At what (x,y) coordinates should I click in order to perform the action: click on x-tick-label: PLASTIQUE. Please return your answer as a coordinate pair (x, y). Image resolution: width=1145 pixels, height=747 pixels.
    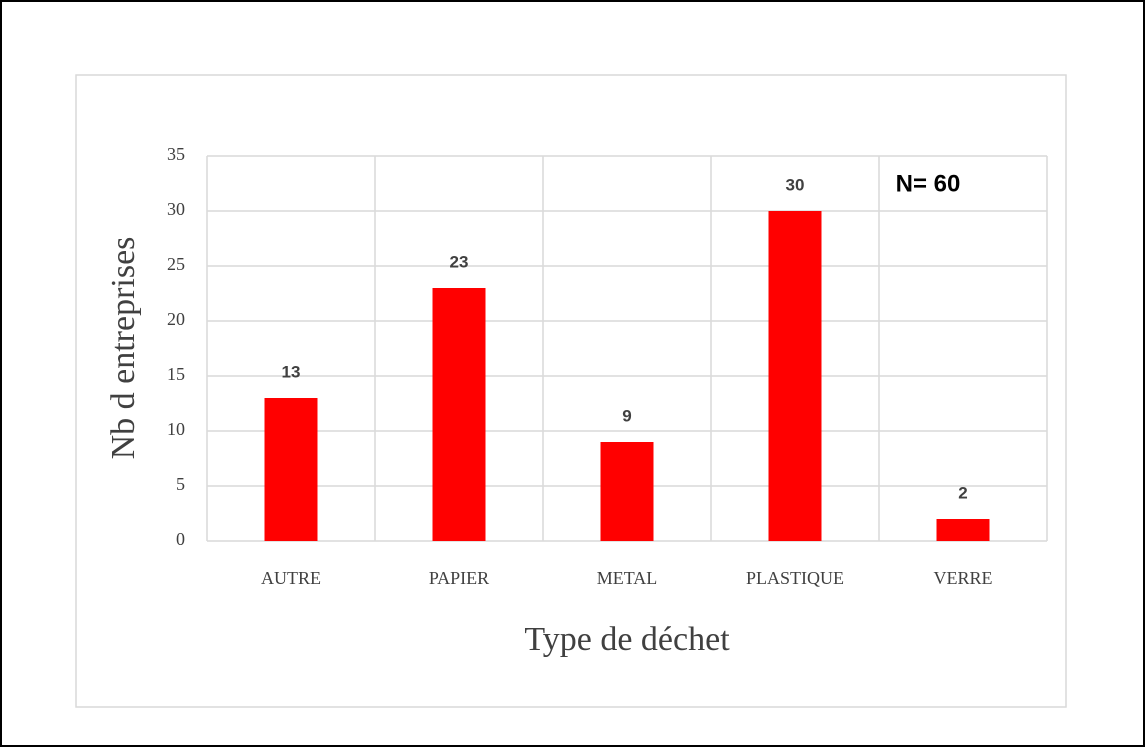
    Looking at the image, I should click on (795, 578).